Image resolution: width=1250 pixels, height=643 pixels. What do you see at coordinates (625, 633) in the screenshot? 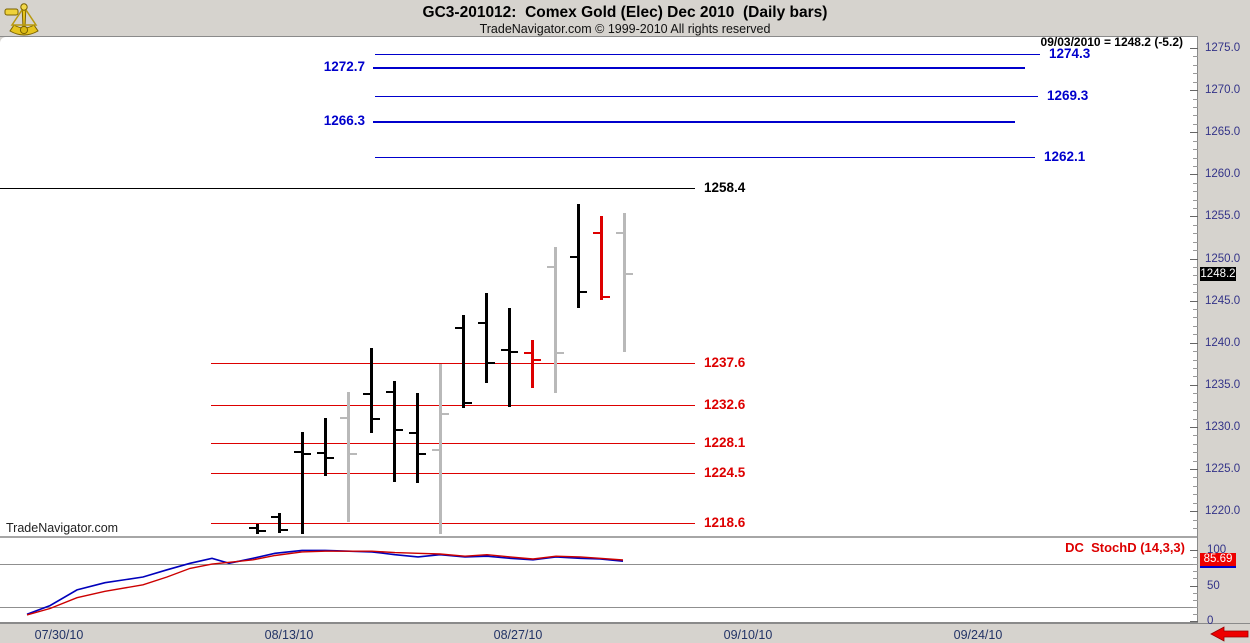
I see `date-axis: 07/30/10 08/13/10 08/27/10 09/10/10 09/24/10` at bounding box center [625, 633].